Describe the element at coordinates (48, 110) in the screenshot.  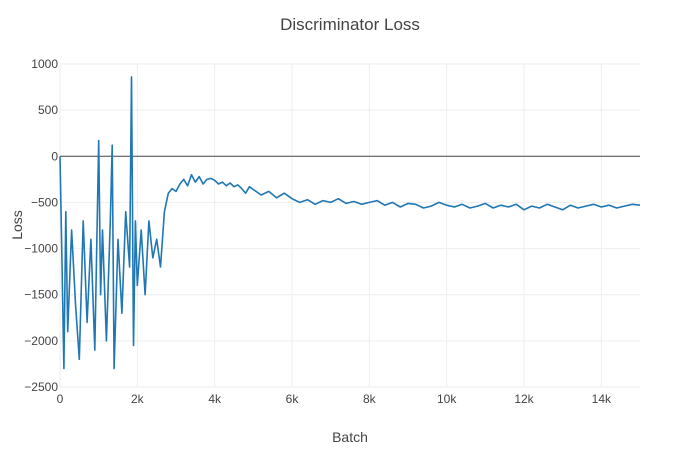
I see `y-tick-label: 500` at that location.